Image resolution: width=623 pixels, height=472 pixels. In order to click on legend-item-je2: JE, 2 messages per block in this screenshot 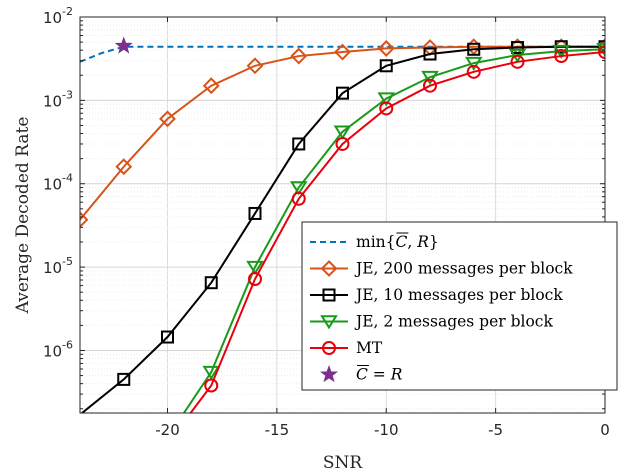, I will do `click(431, 322)`.